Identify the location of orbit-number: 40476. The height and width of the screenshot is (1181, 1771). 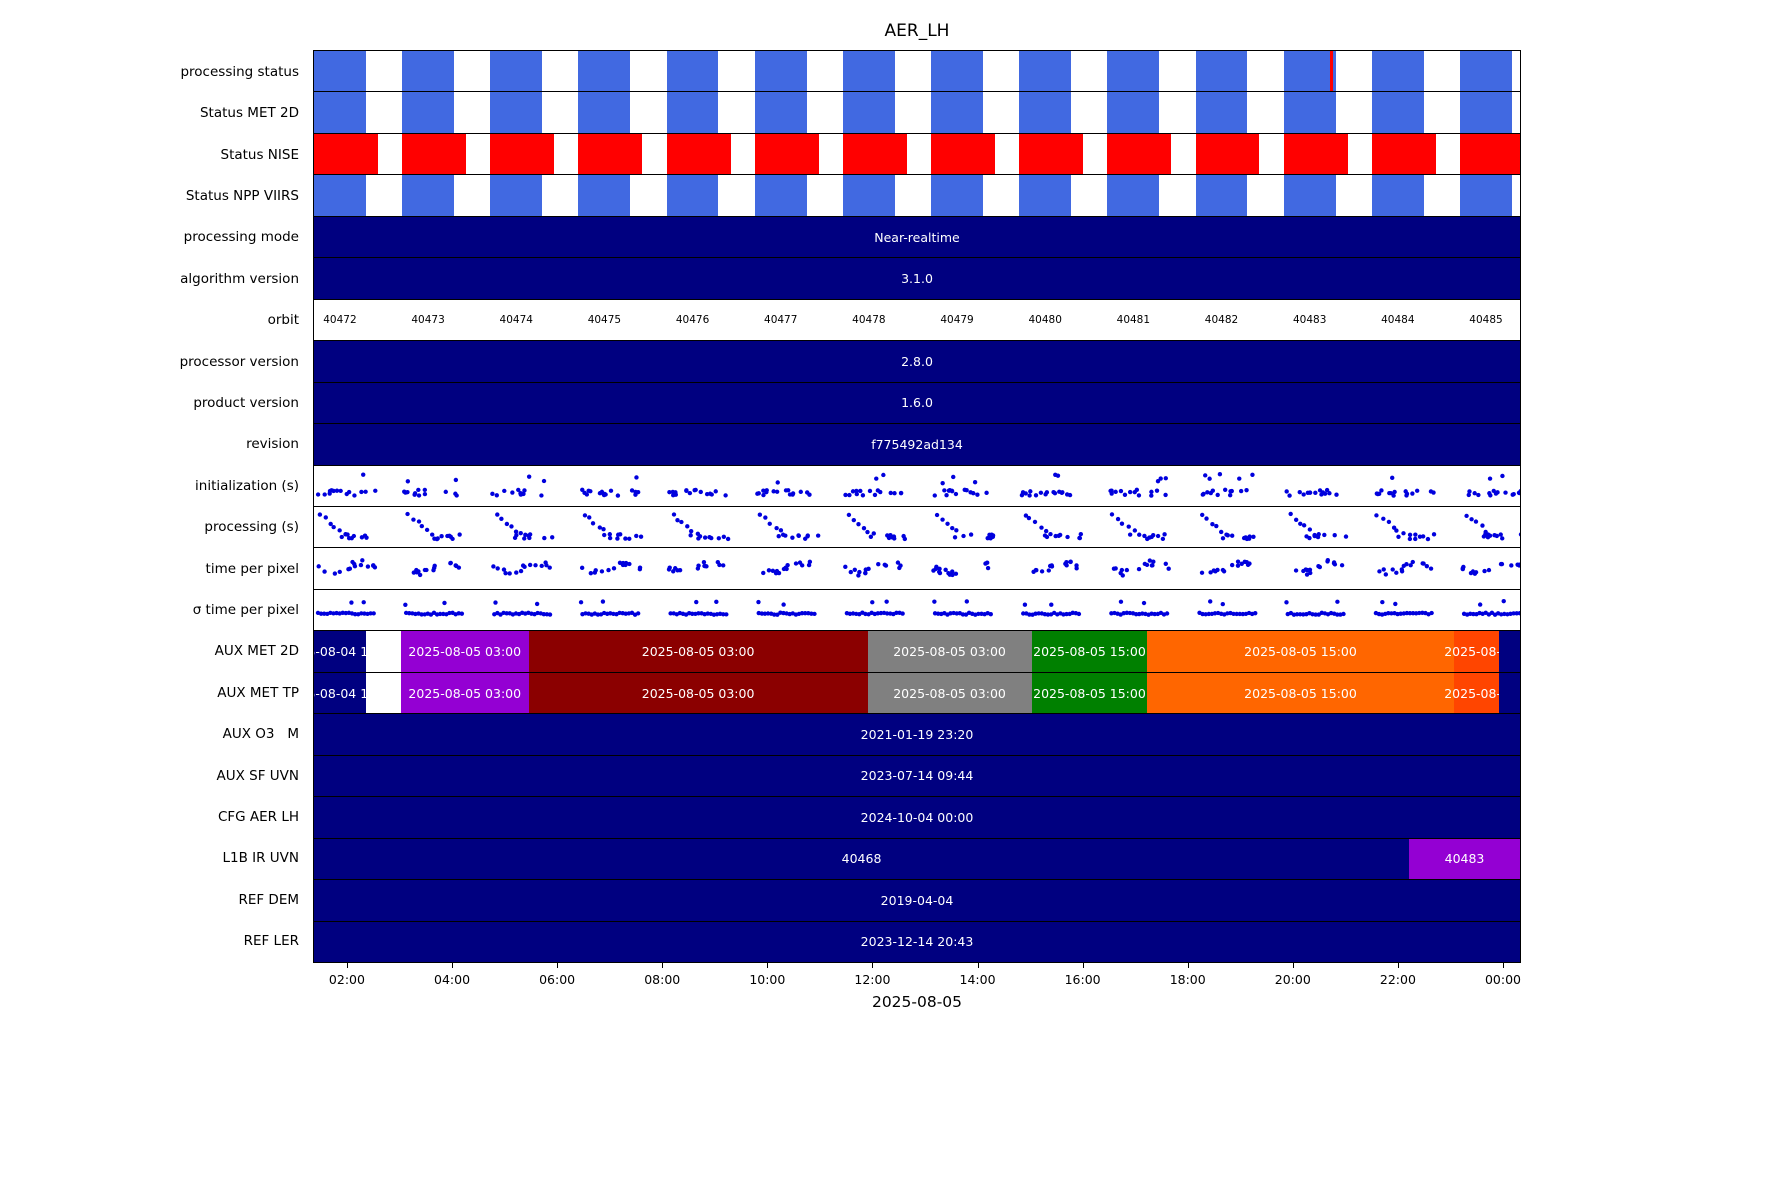
(692, 319).